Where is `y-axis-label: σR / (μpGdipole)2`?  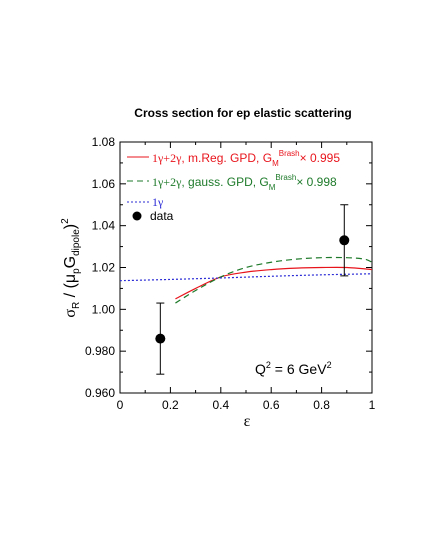
y-axis-label: σR / (μpGdipole)2 is located at coordinates (71, 268).